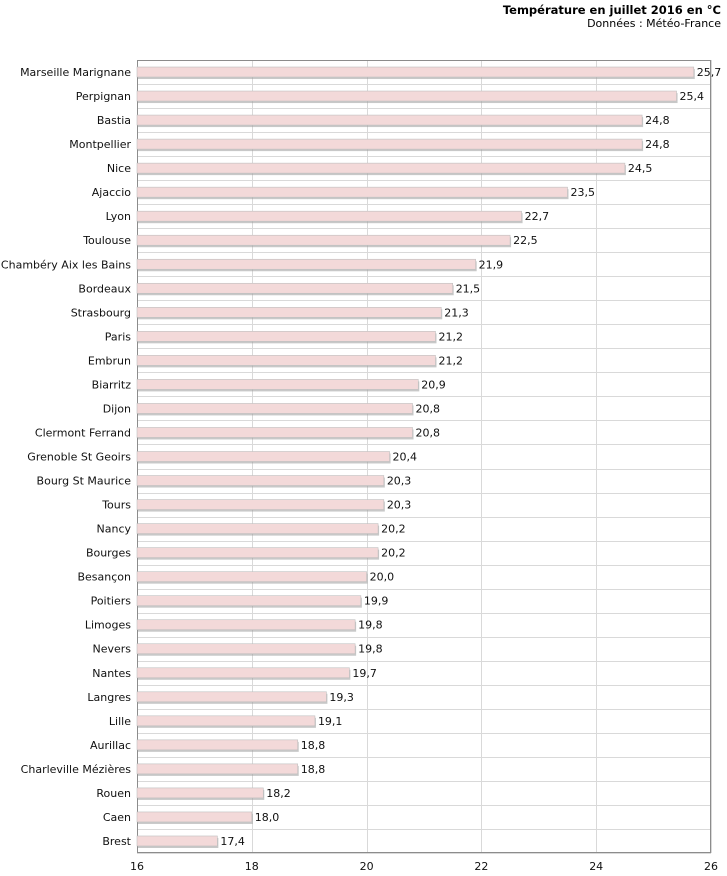 The height and width of the screenshot is (876, 727). I want to click on value-label: 23,5, so click(583, 192).